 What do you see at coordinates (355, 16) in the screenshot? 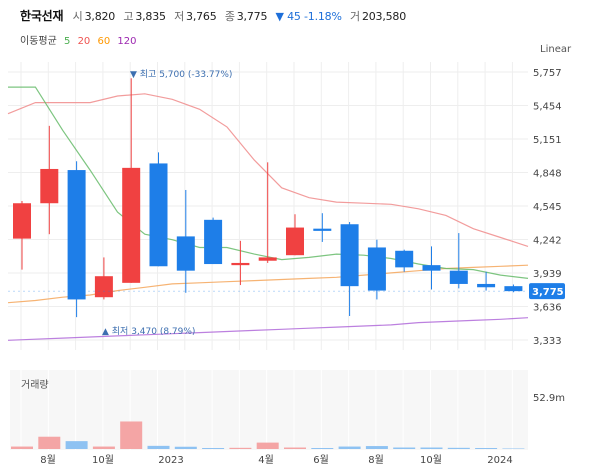
I see `volume-label: 거` at bounding box center [355, 16].